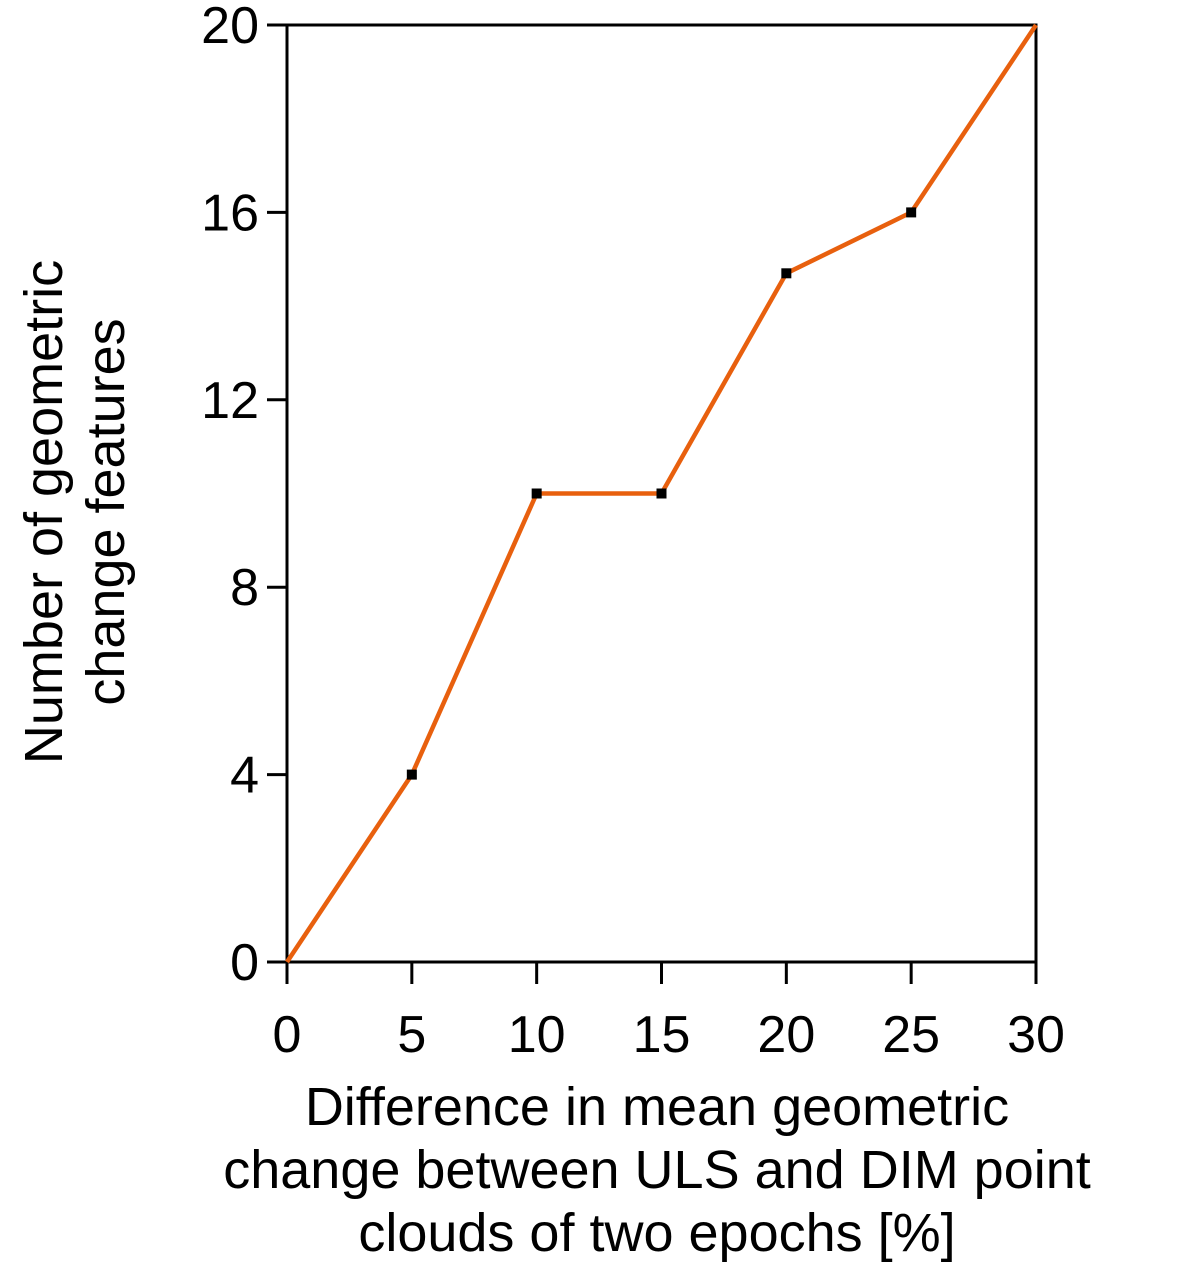 This screenshot has height=1278, width=1192. Describe the element at coordinates (75, 512) in the screenshot. I see `y-axis-title: Number of geometricchange features` at that location.